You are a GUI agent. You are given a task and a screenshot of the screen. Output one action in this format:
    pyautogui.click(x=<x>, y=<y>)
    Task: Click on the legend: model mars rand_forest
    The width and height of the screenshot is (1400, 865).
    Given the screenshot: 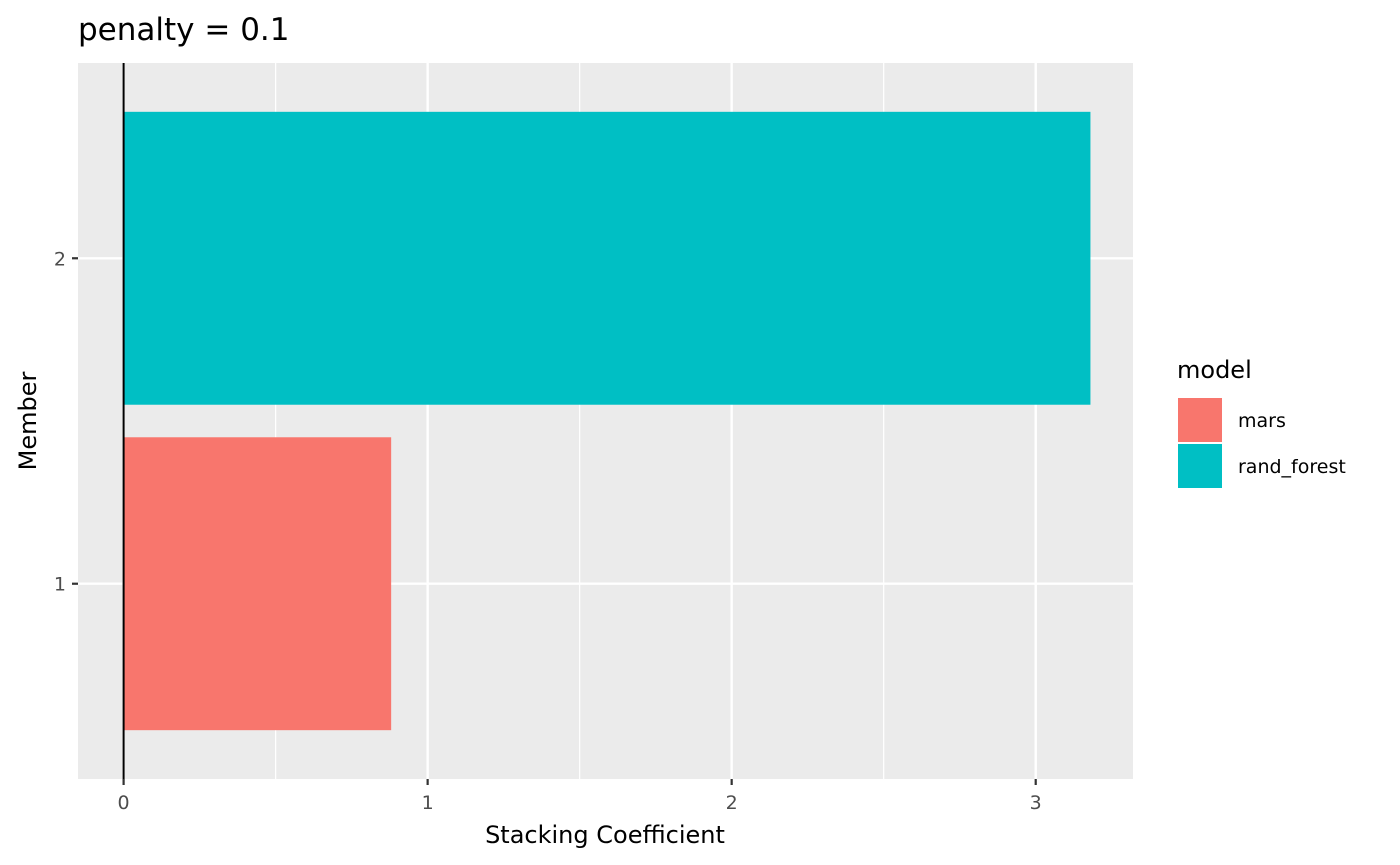 What is the action you would take?
    pyautogui.click(x=1261, y=422)
    